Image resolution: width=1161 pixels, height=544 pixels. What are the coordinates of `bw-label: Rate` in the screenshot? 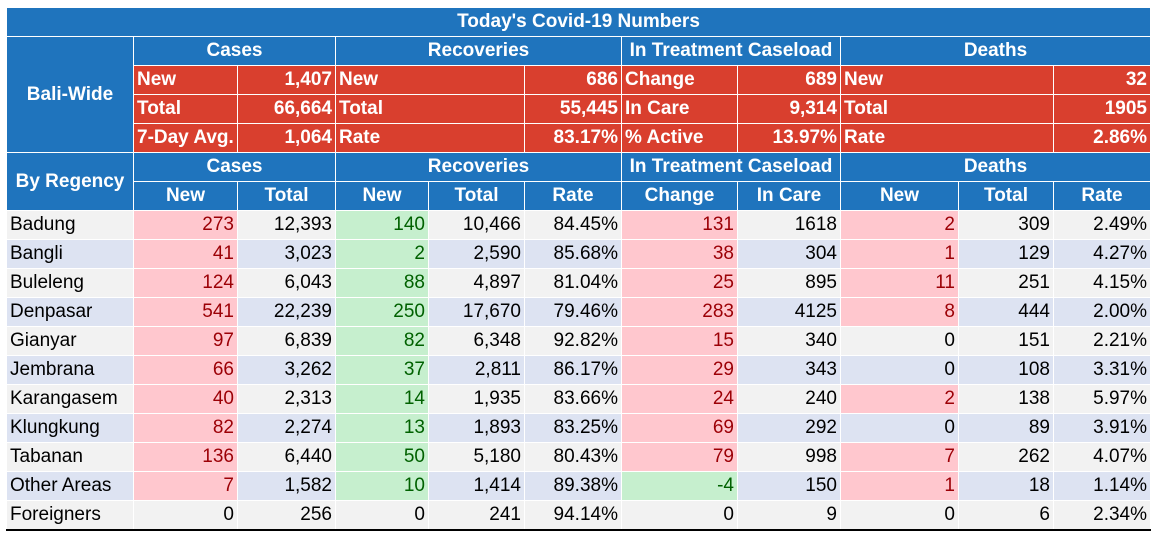 It's located at (430, 138).